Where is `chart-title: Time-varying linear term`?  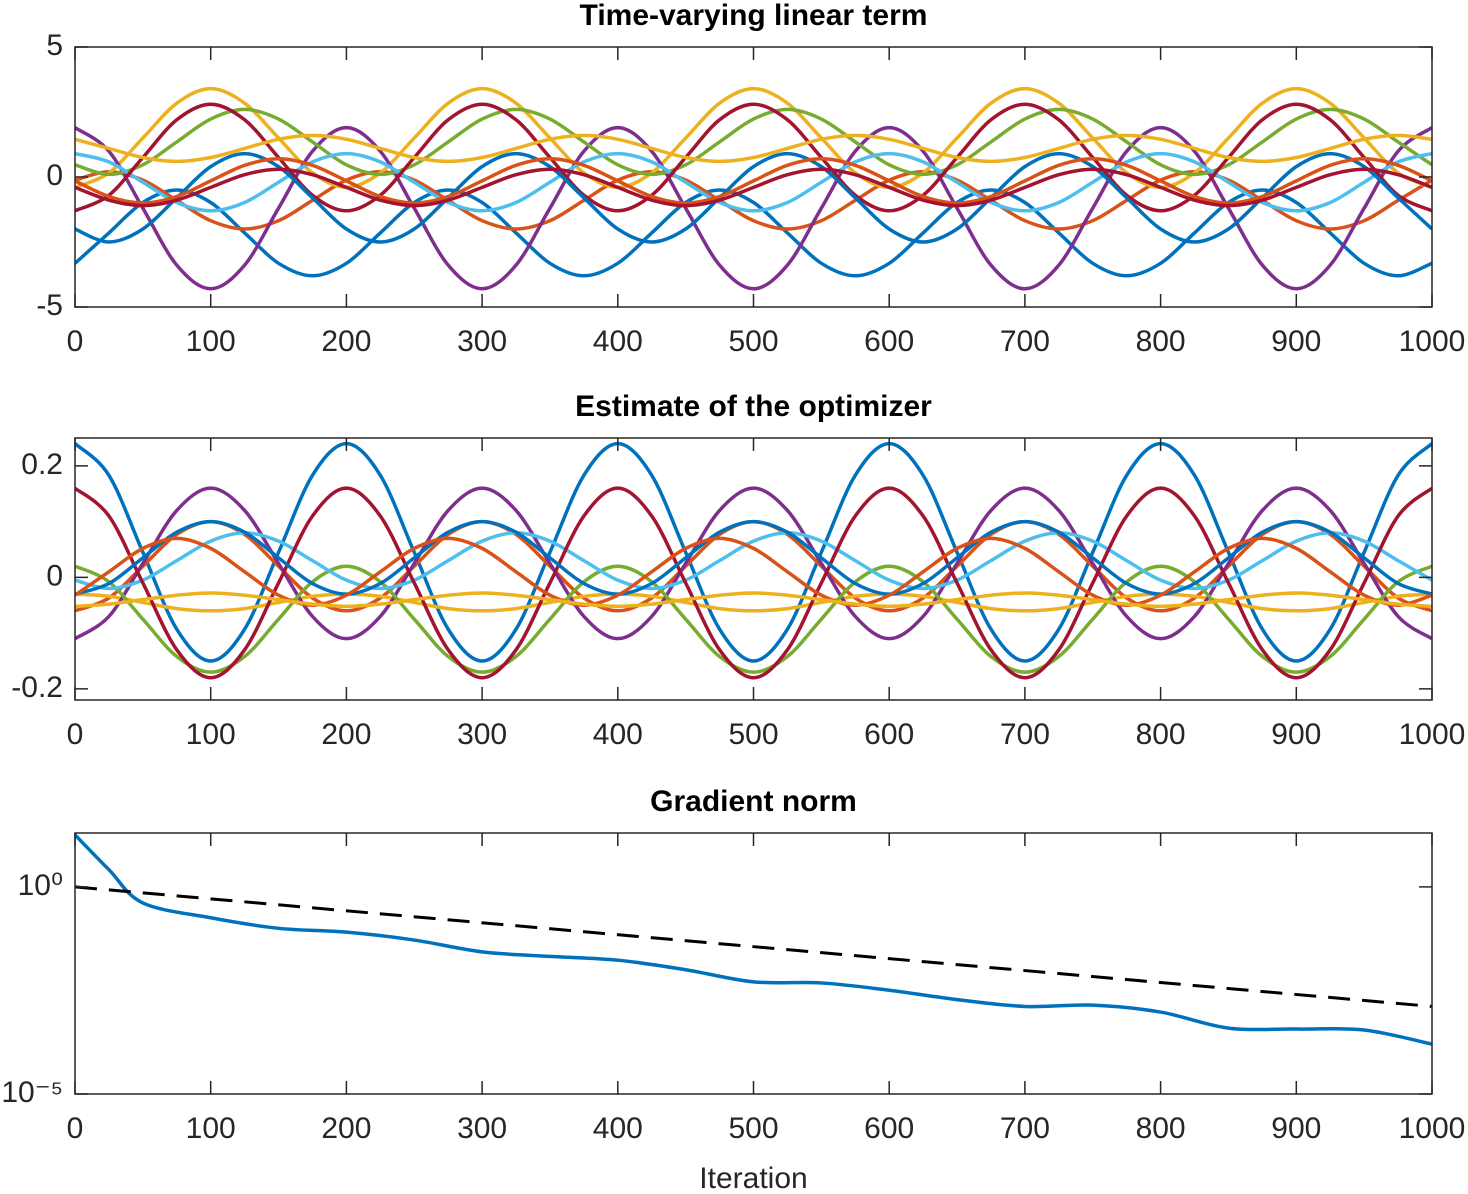 chart-title: Time-varying linear term is located at coordinates (754, 16).